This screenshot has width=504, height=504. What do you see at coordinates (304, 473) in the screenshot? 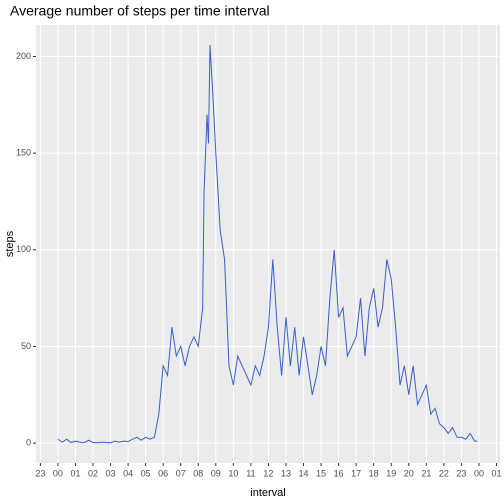
I see `x-tick-label: 14` at bounding box center [304, 473].